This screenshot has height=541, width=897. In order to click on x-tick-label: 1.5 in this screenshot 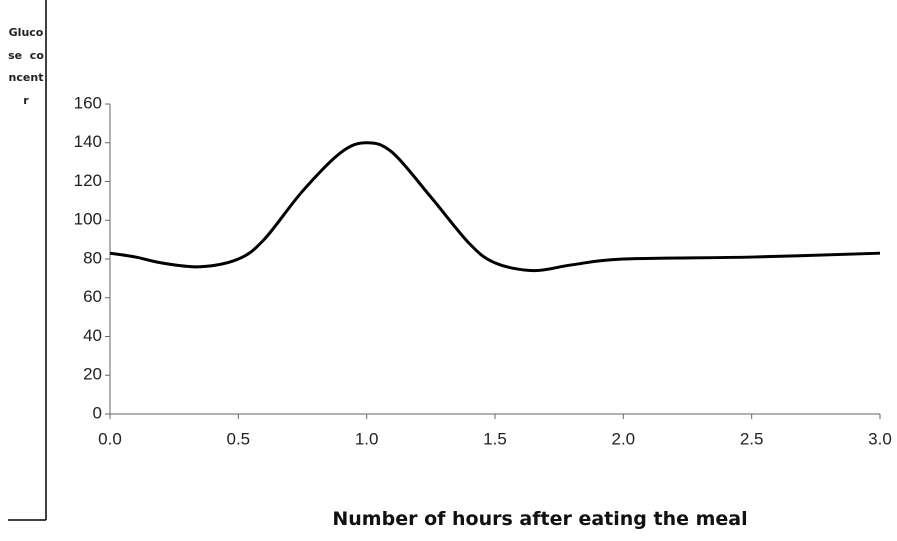, I will do `click(495, 438)`.